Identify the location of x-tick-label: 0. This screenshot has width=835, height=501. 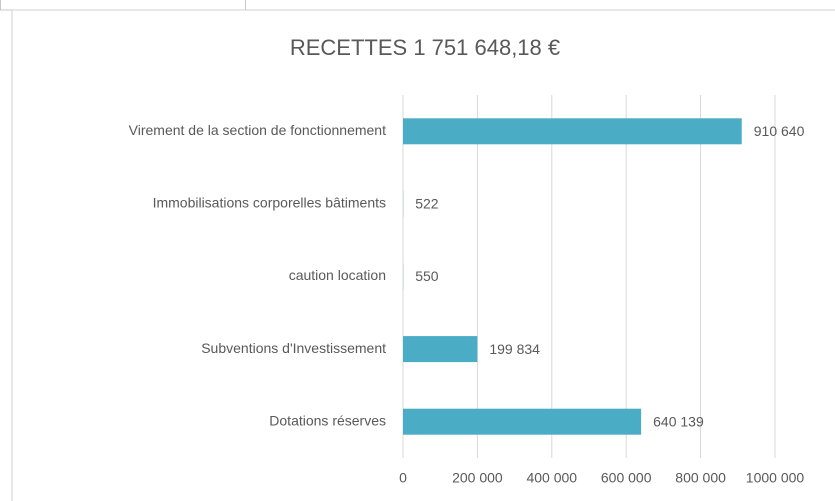
(403, 478).